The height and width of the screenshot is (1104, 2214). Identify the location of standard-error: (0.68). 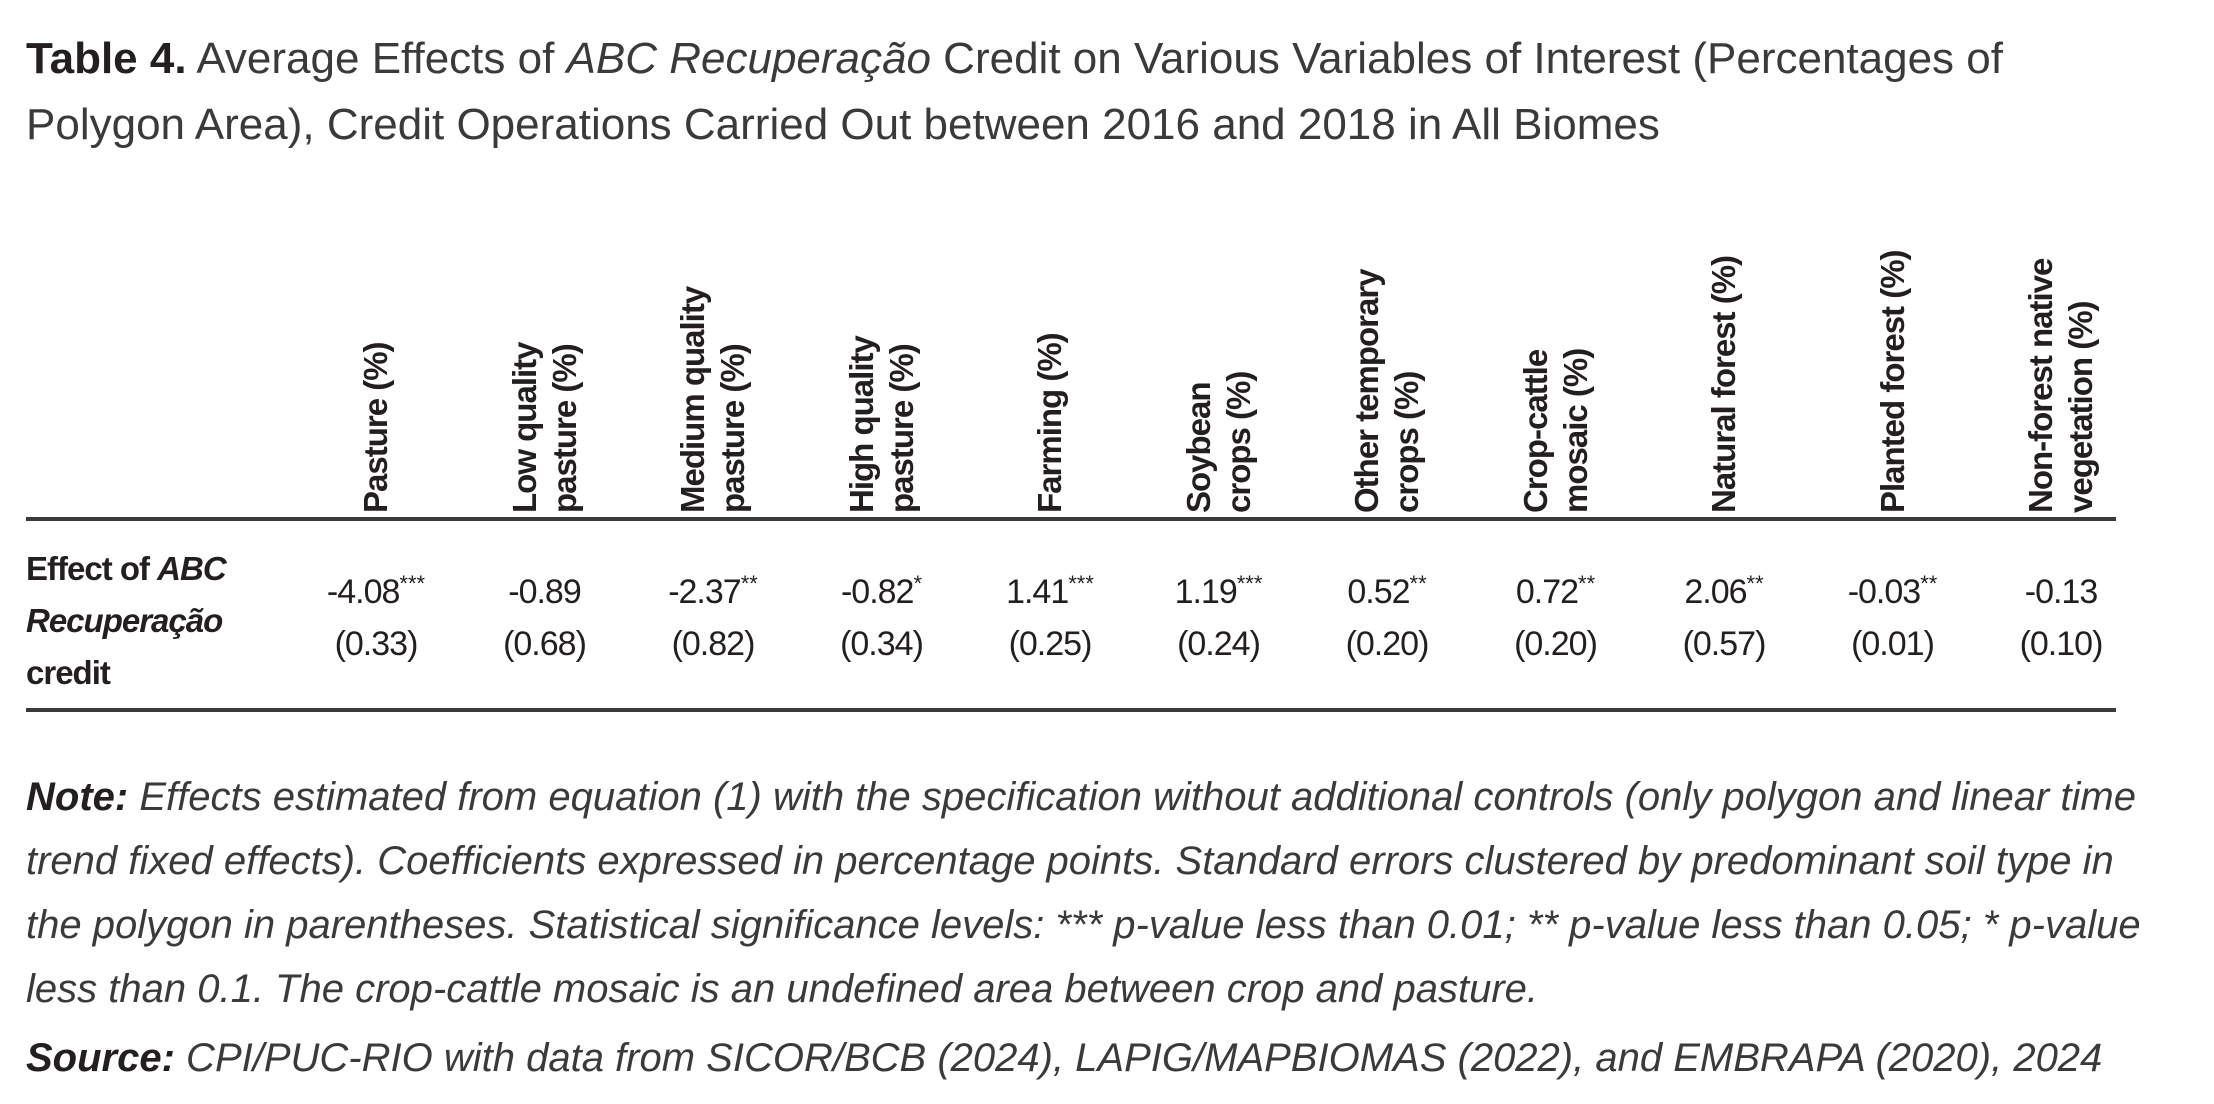
(545, 644).